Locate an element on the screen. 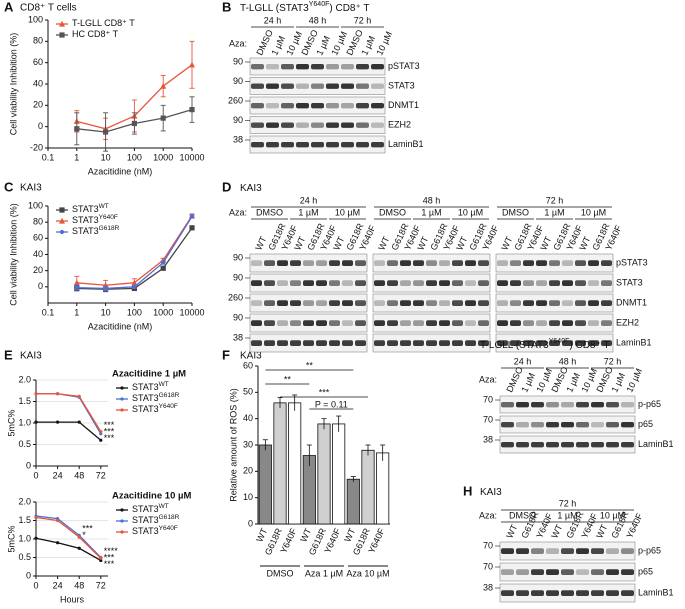  y-tick-label: 80 is located at coordinates (38, 222).